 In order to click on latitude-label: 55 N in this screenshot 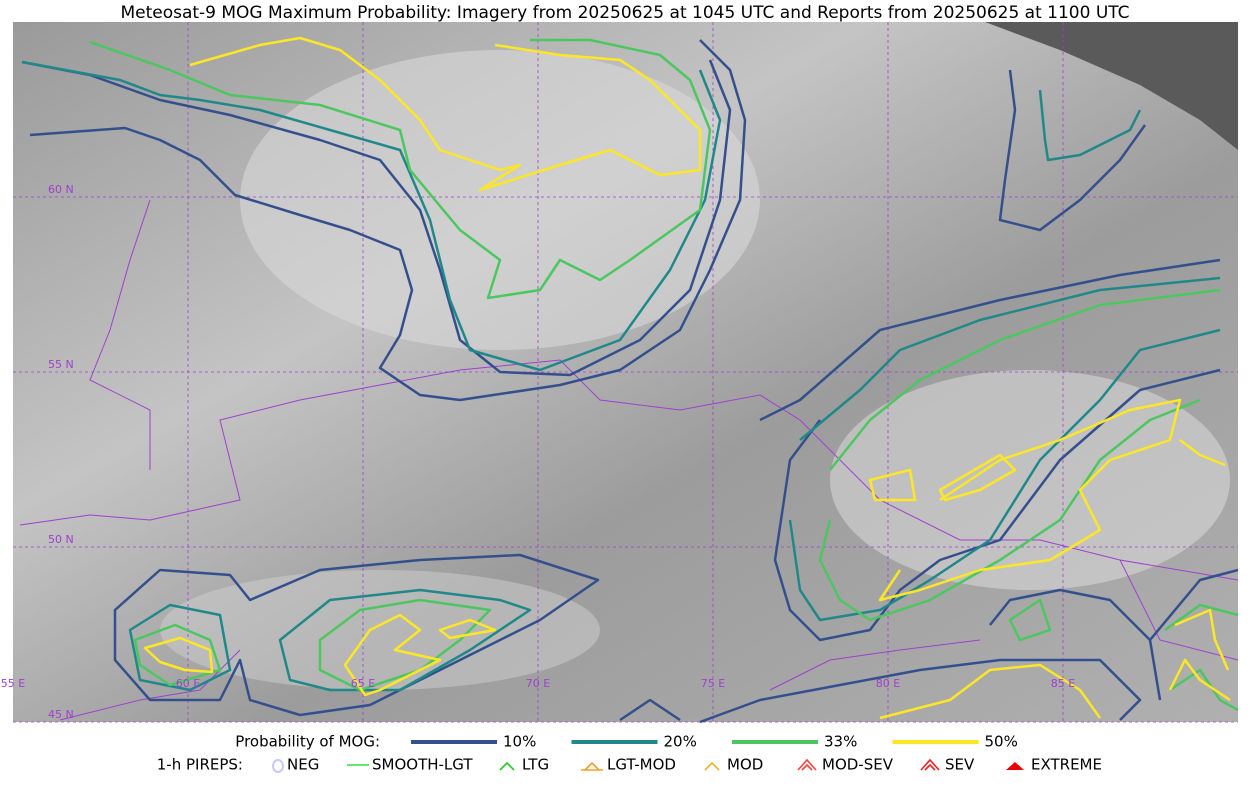, I will do `click(61, 364)`.